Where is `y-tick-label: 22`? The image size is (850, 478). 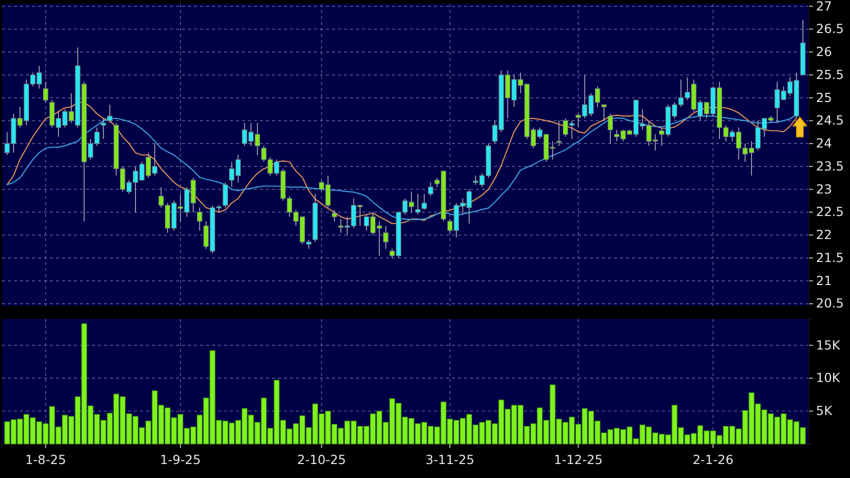 y-tick-label: 22 is located at coordinates (824, 234).